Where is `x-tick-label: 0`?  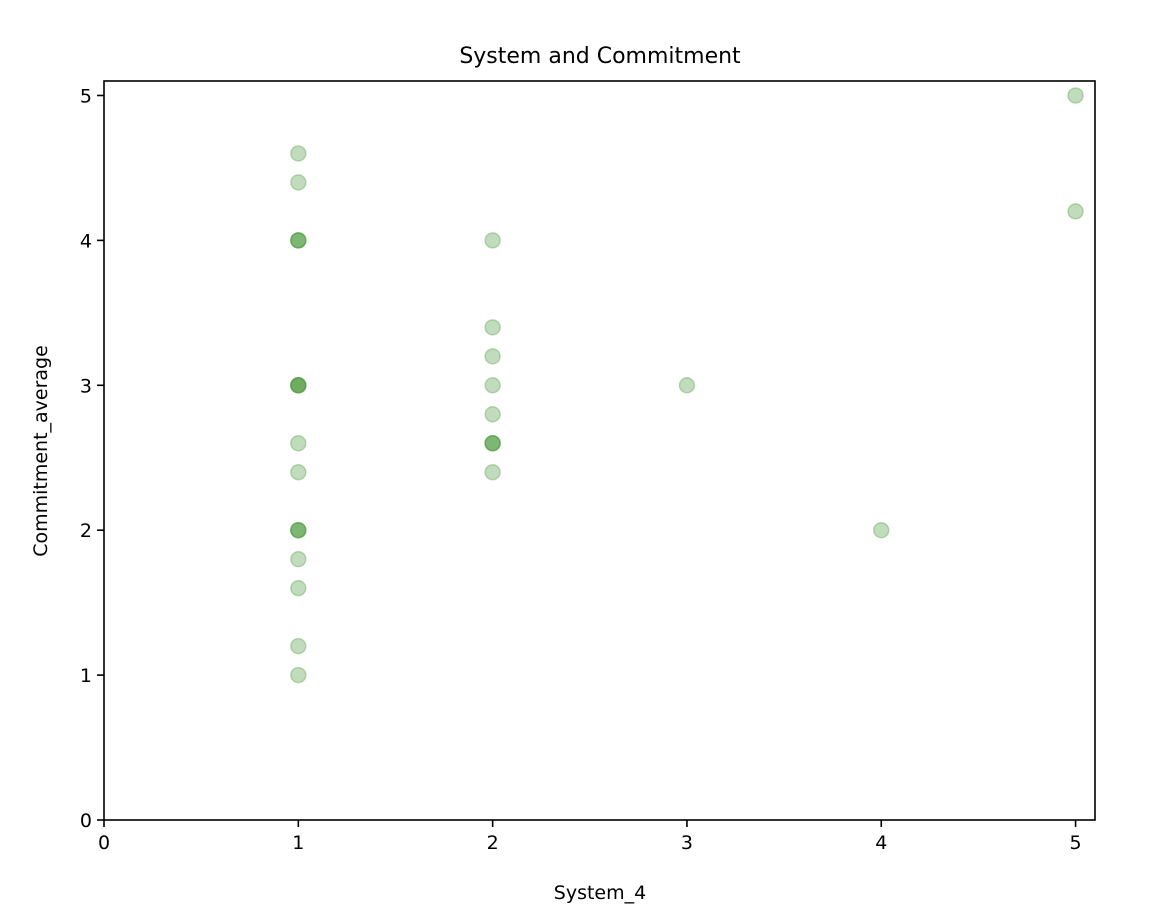
x-tick-label: 0 is located at coordinates (104, 843).